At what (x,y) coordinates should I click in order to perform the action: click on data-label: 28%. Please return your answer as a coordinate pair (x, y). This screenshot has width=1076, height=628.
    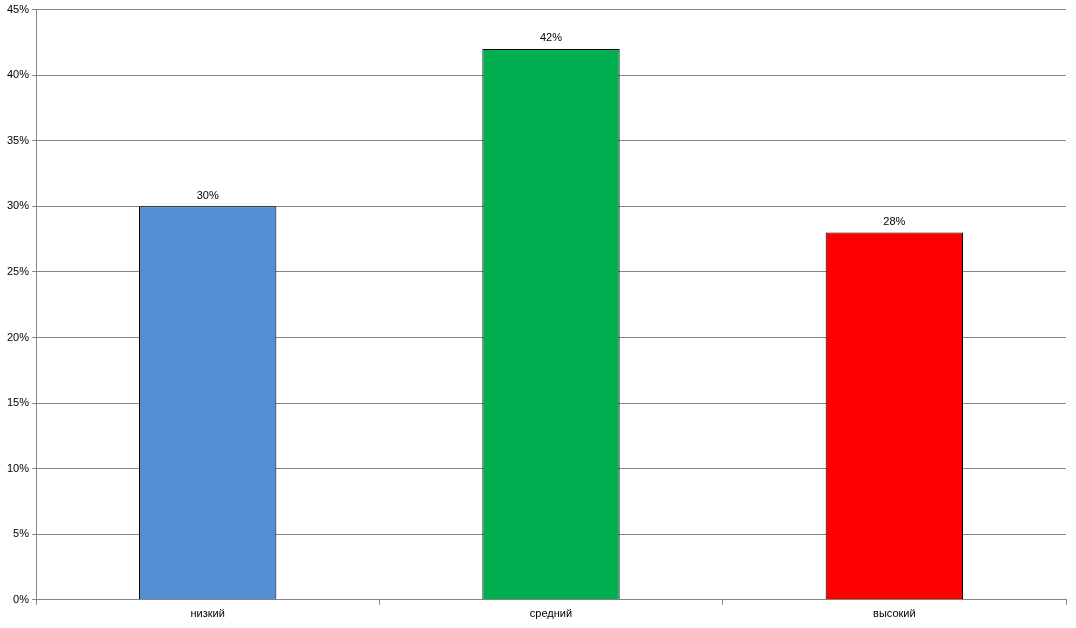
    Looking at the image, I should click on (894, 221).